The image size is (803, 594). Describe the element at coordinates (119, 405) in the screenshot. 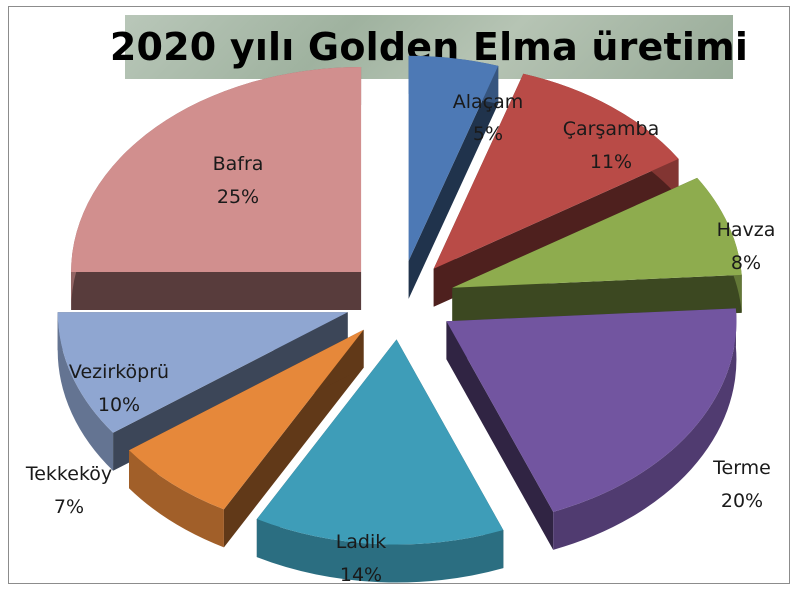

I see `data-label-vezirköprü-percent: 10%` at that location.